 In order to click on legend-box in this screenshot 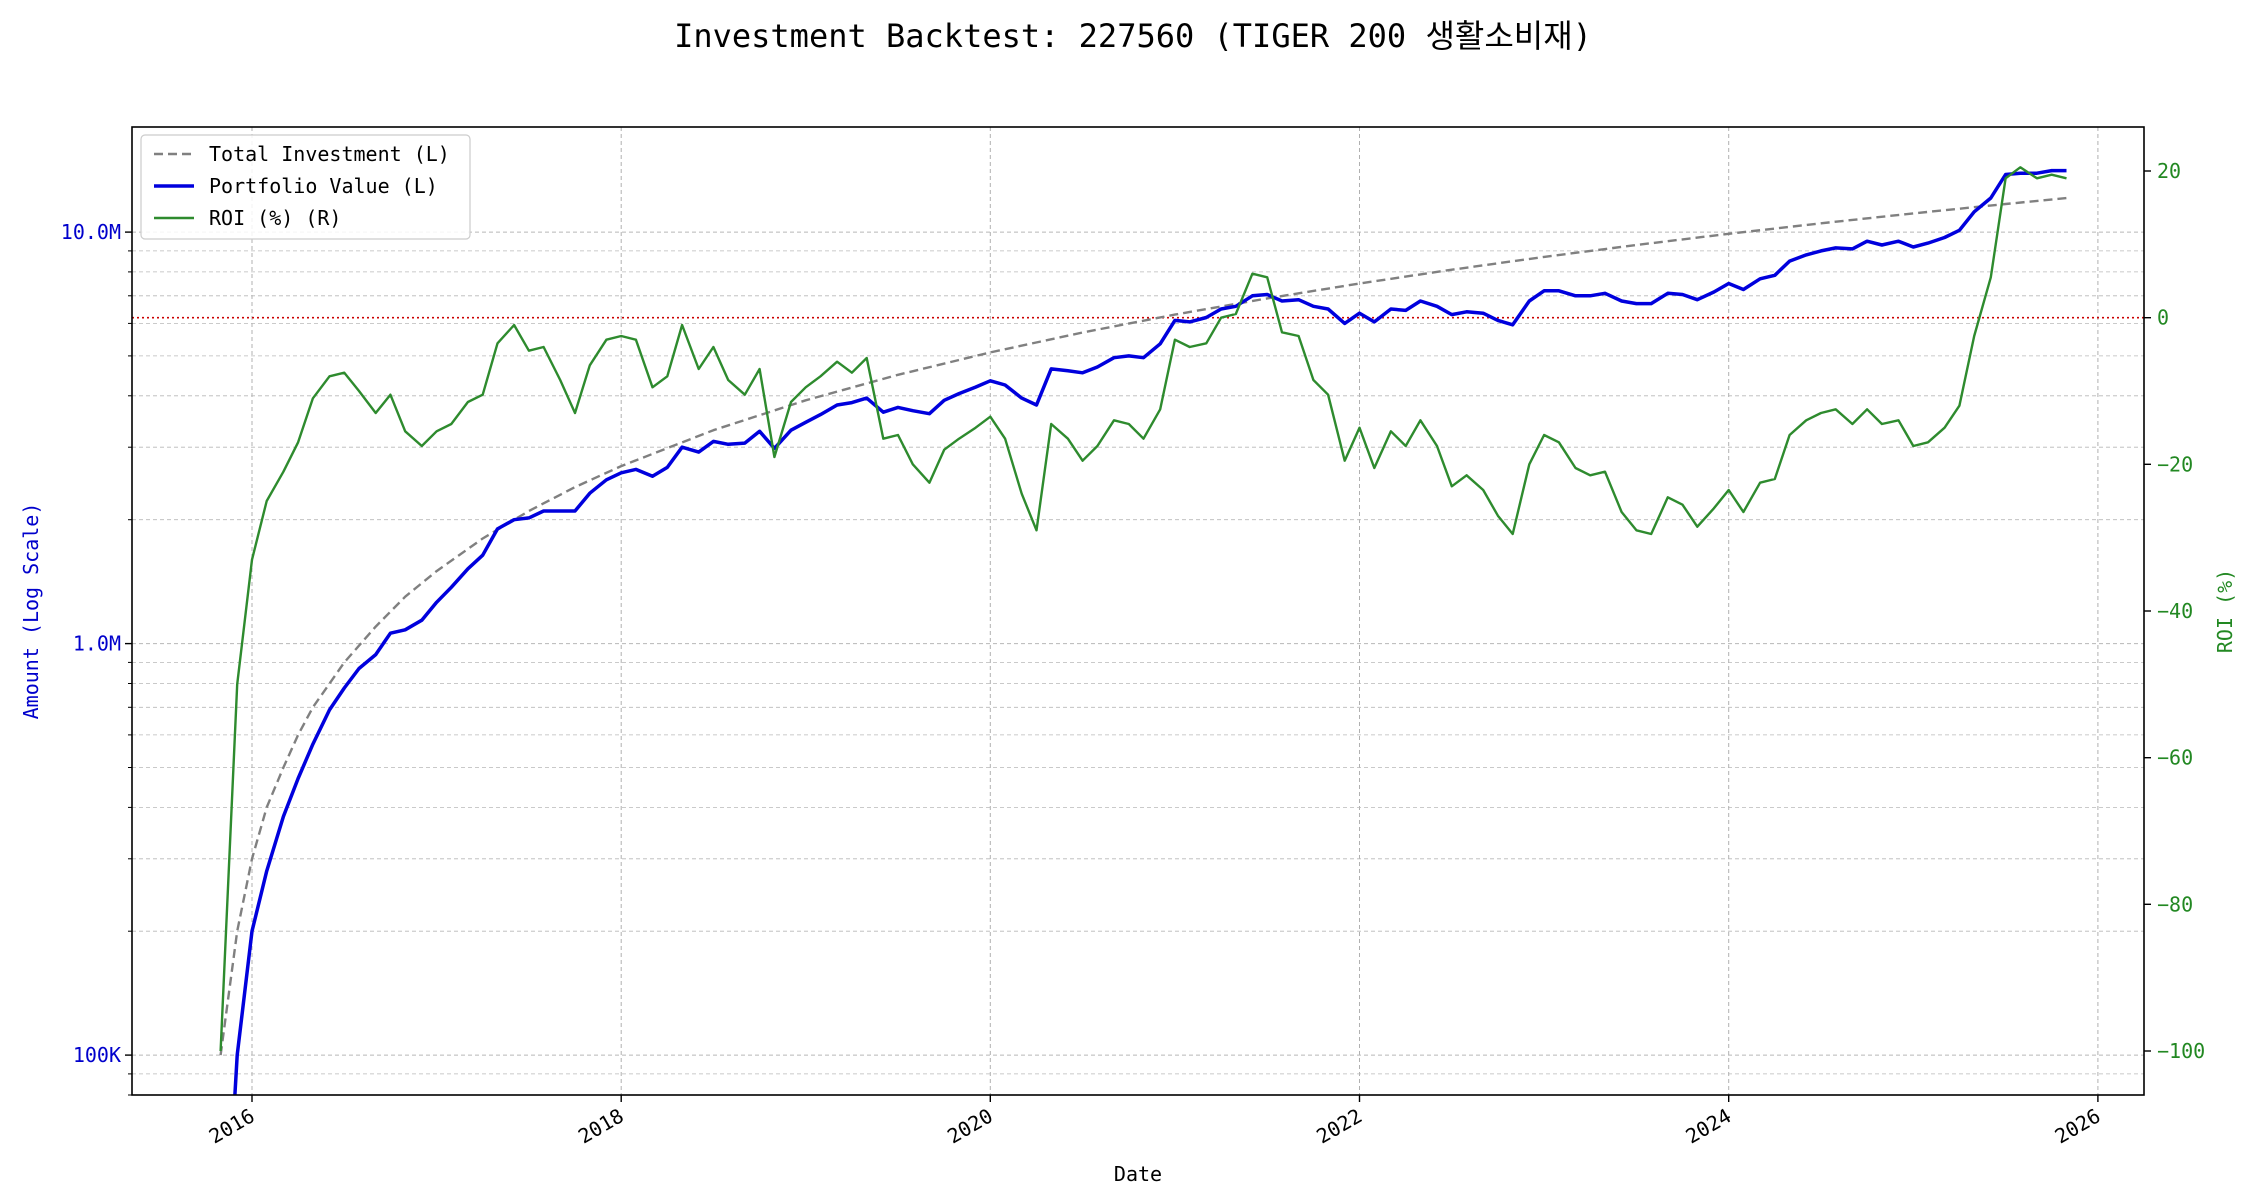, I will do `click(305, 187)`.